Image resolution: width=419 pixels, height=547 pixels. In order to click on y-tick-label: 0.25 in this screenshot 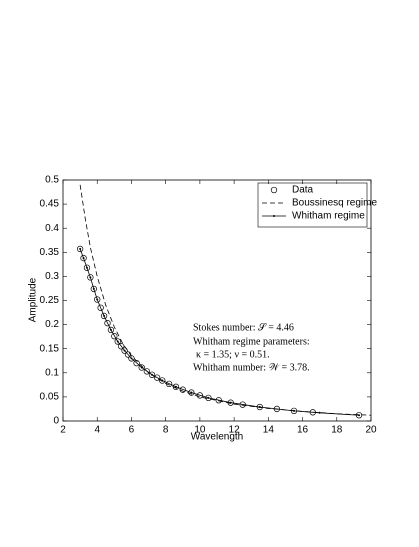, I will do `click(50, 300)`.